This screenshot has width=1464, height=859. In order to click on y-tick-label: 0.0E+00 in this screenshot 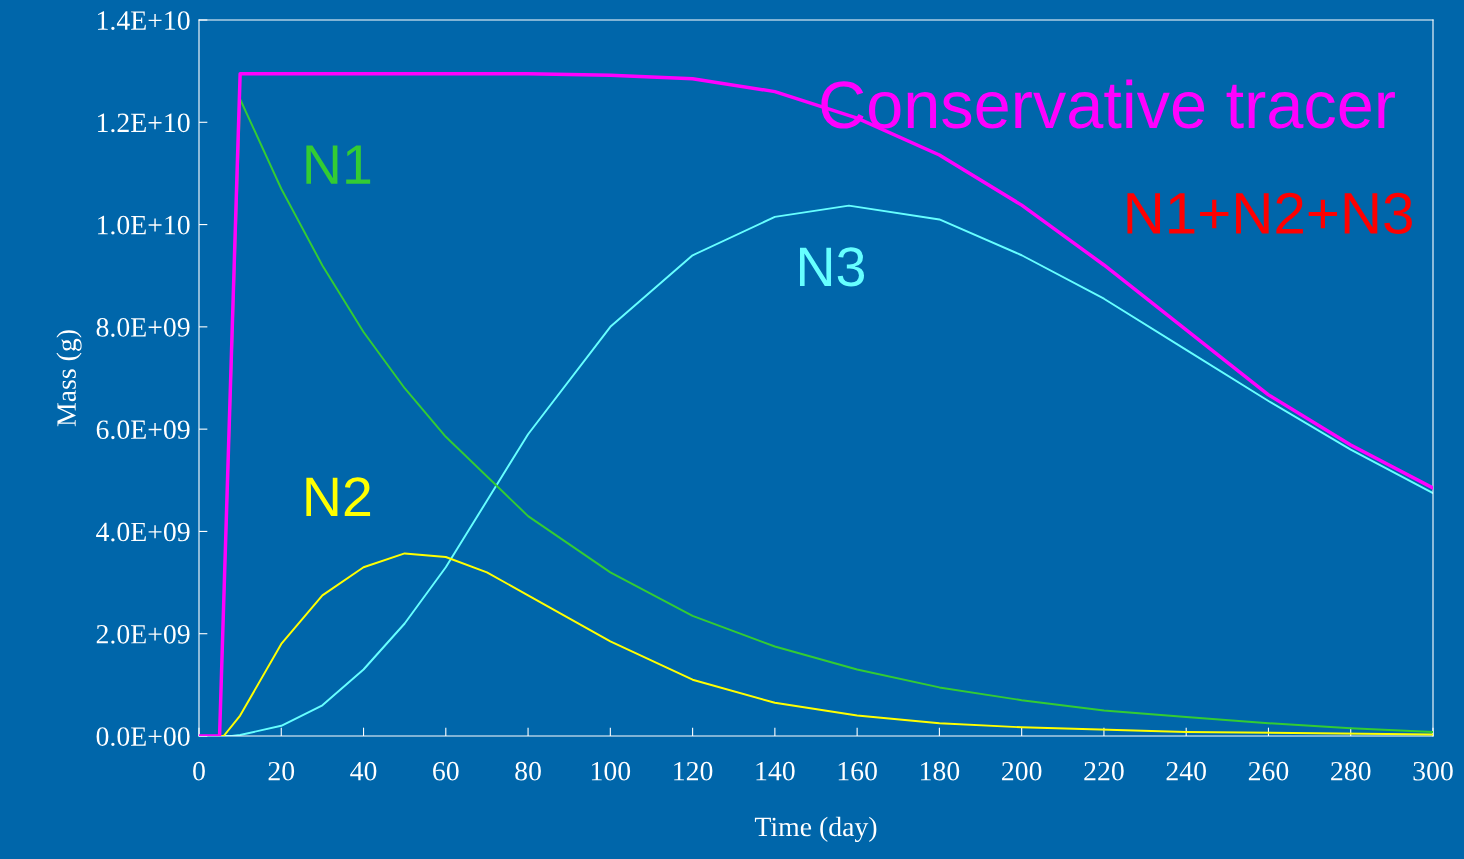, I will do `click(143, 737)`.